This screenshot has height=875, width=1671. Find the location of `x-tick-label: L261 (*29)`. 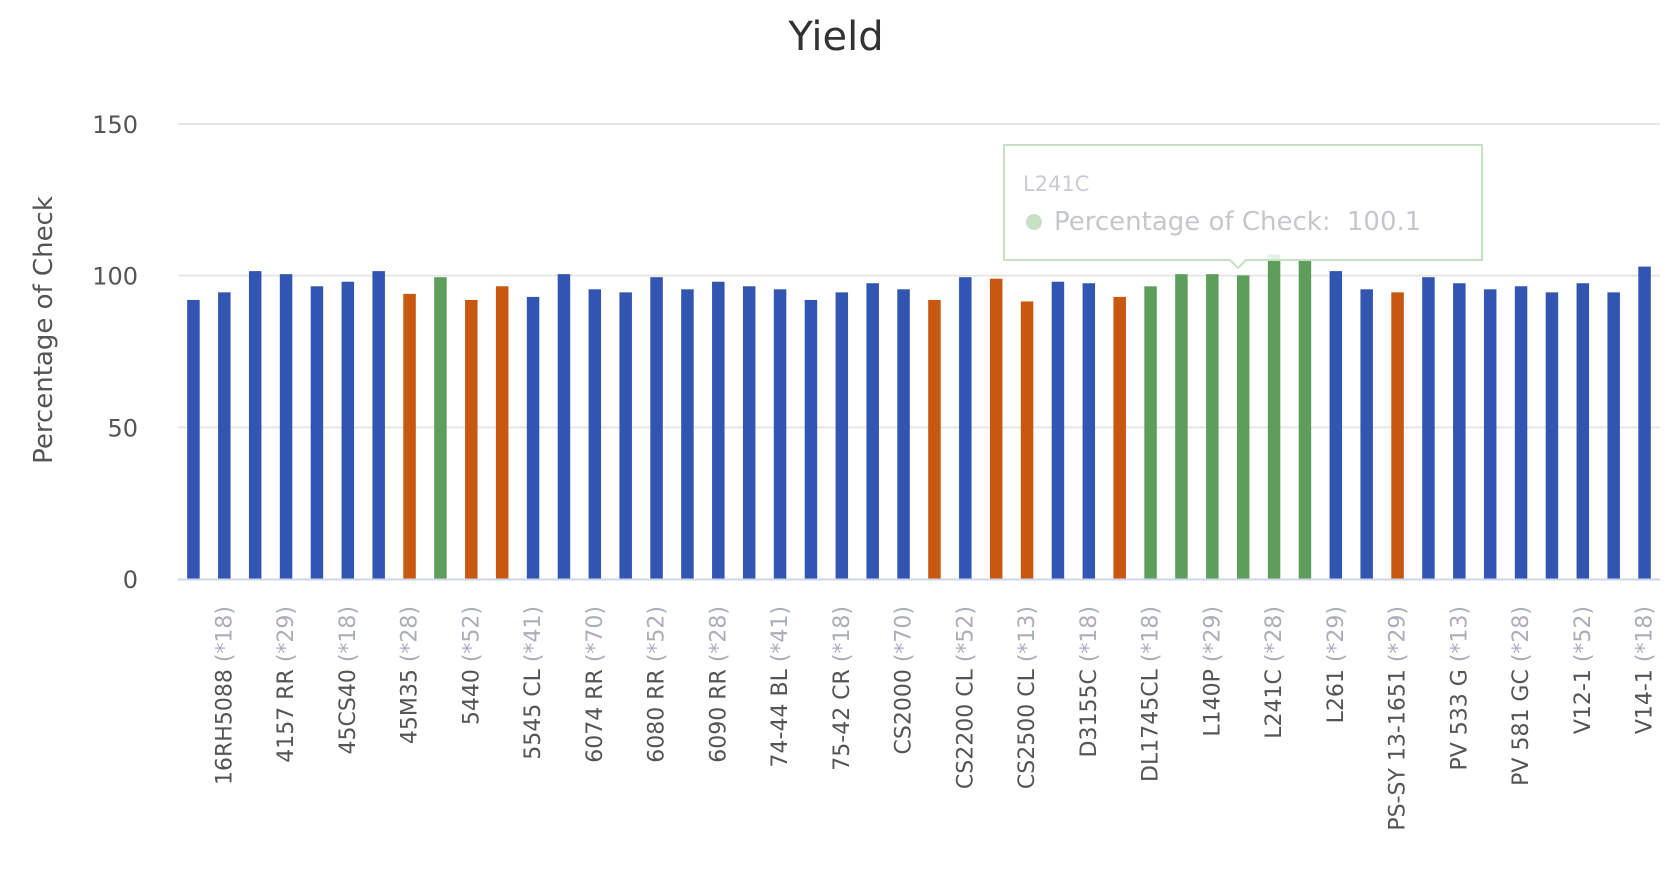

x-tick-label: L261 (*29) is located at coordinates (1336, 664).